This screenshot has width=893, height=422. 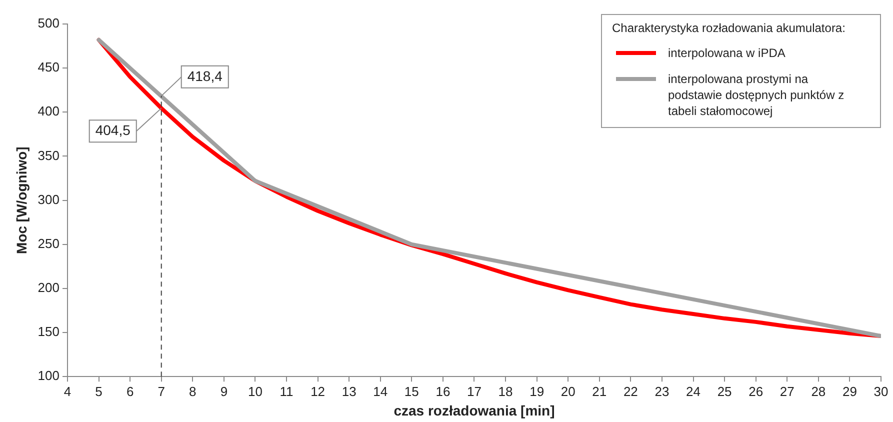 I want to click on x-tick-label: 16, so click(x=443, y=391).